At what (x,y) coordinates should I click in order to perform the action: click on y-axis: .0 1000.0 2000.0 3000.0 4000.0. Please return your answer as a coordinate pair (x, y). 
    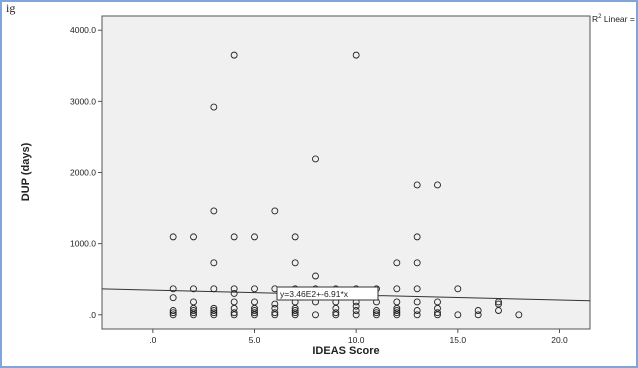
    Looking at the image, I should click on (86, 172).